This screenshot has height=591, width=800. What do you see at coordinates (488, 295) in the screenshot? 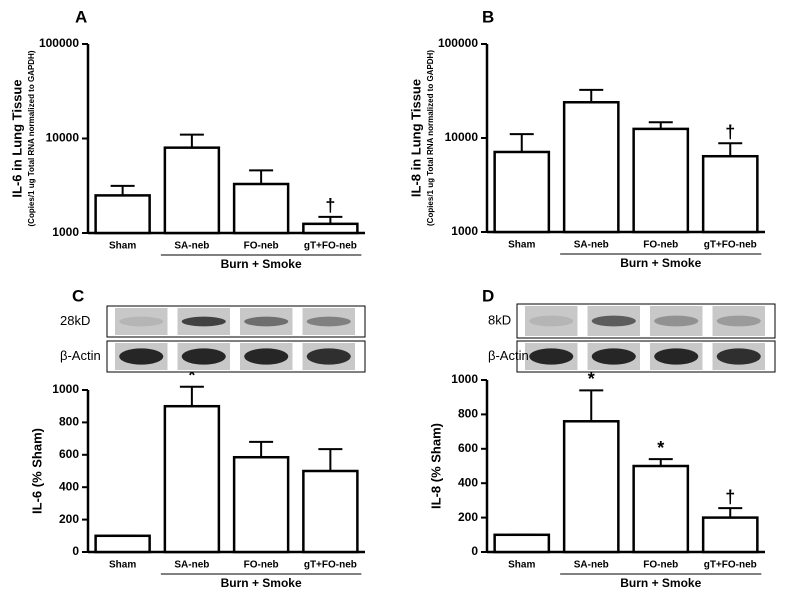
I see `panel-letter: D` at bounding box center [488, 295].